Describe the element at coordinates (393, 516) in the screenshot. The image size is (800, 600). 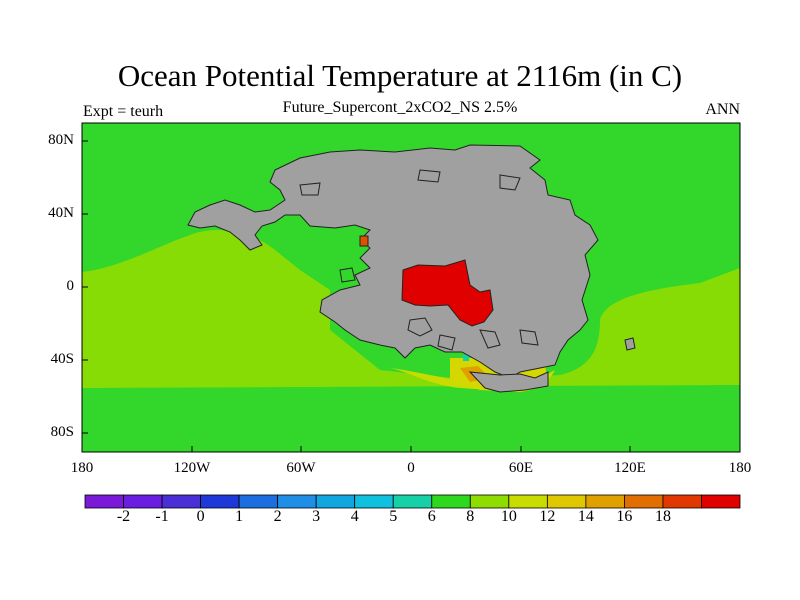
I see `colorbar-label: 5` at that location.